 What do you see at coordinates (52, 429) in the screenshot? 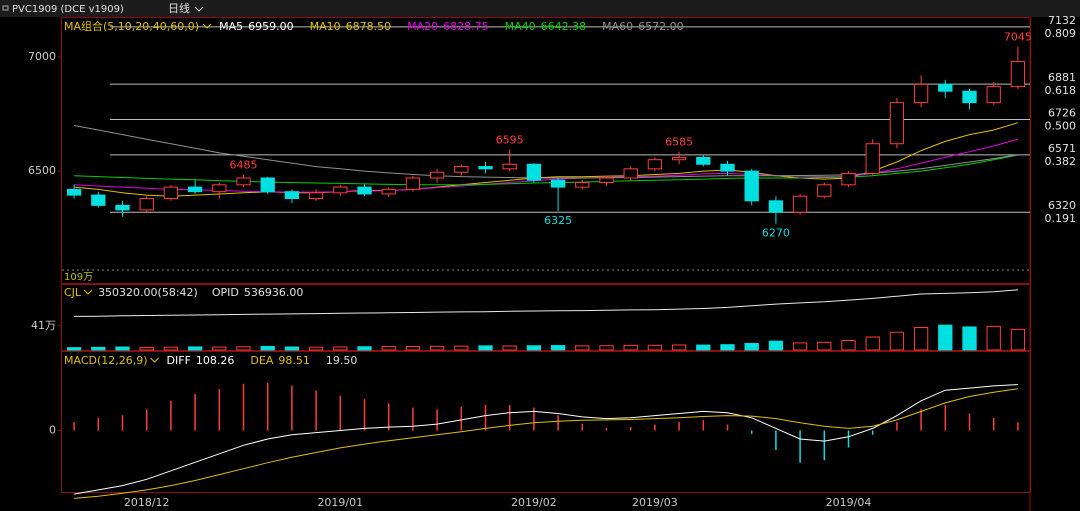
I see `y-tick-label: 0` at bounding box center [52, 429].